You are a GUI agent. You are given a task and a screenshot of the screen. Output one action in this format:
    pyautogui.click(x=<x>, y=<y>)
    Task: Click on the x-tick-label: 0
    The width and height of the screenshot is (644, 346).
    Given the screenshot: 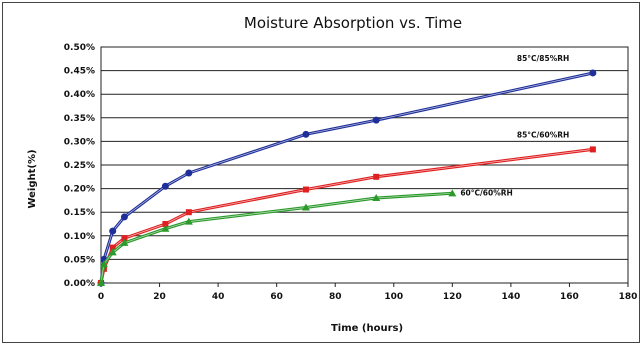 What is the action you would take?
    pyautogui.click(x=101, y=297)
    